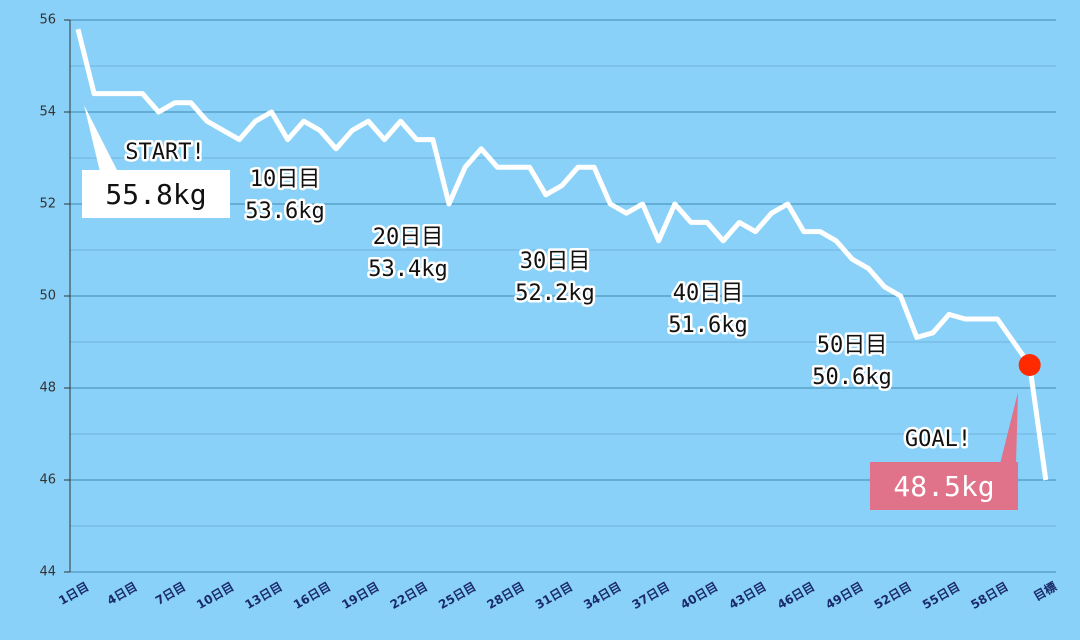 The width and height of the screenshot is (1080, 640). What do you see at coordinates (457, 596) in the screenshot?
I see `x-tick-label: 25日目` at bounding box center [457, 596].